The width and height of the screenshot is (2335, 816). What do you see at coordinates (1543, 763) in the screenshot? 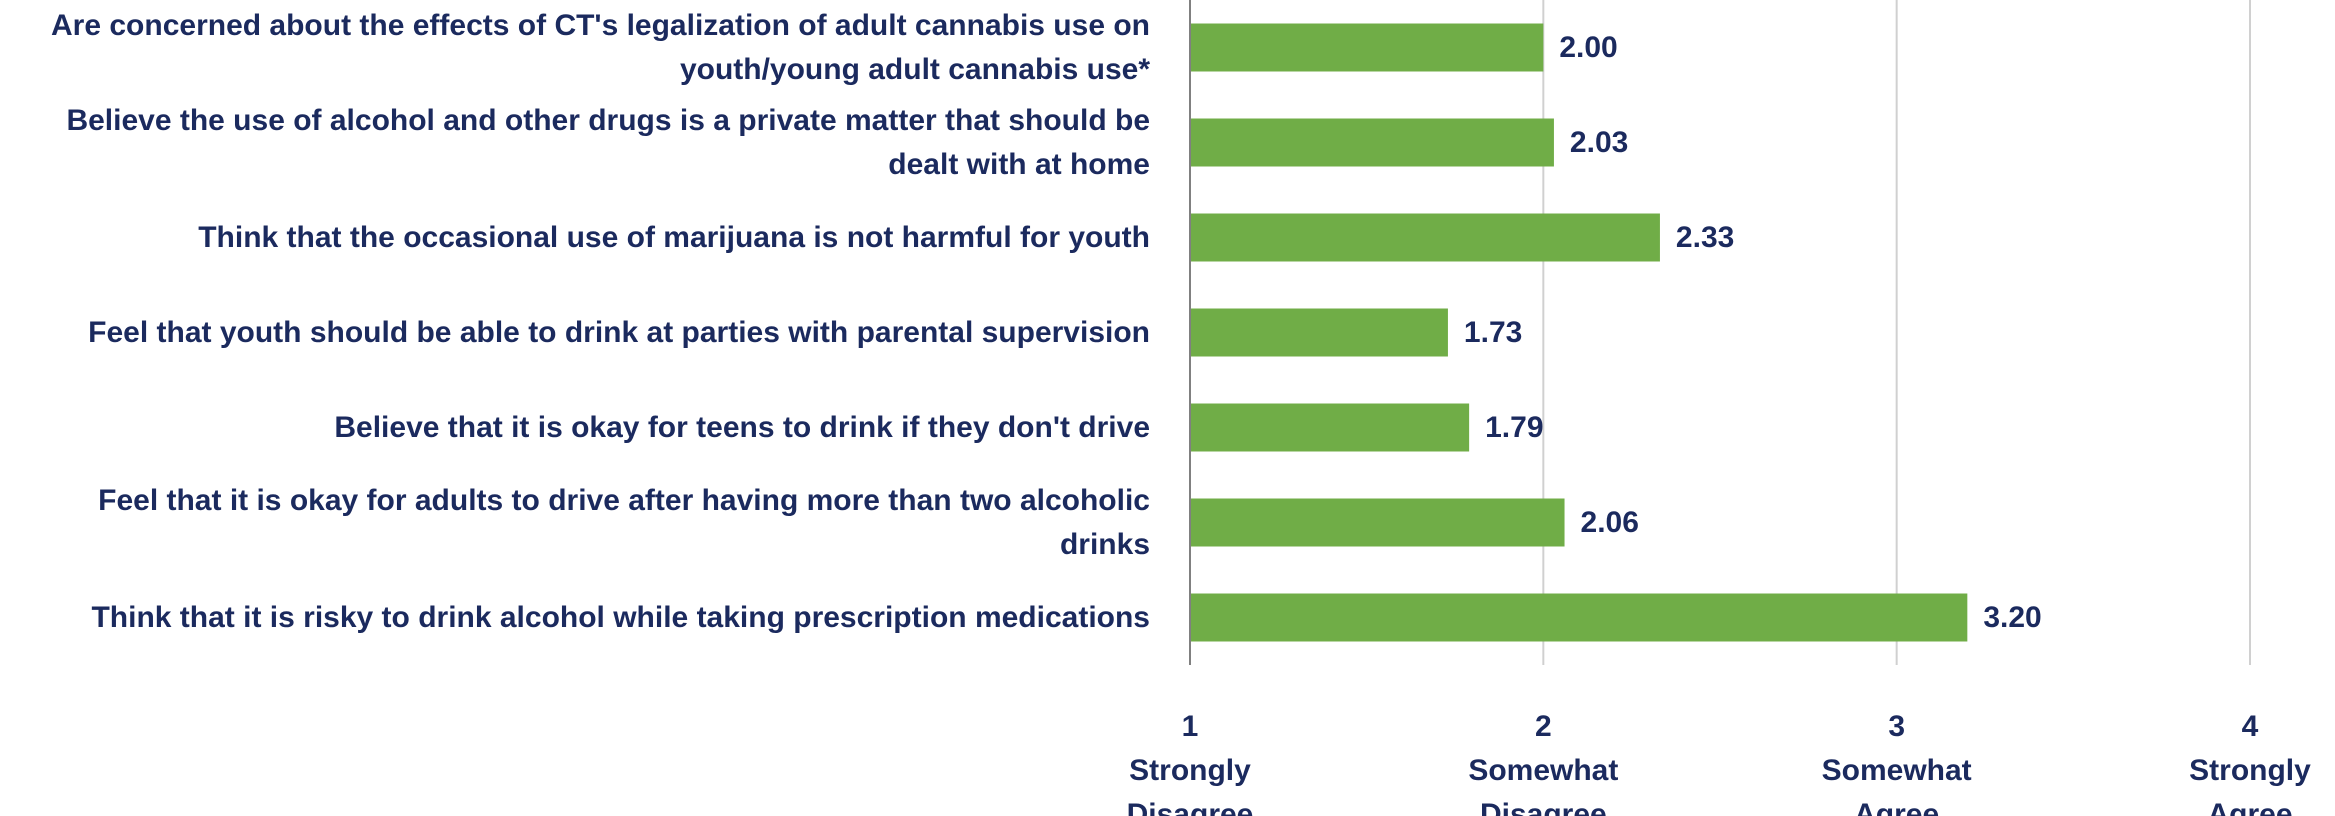
I see `x-tick-label: 2 Somewhat Disagree` at bounding box center [1543, 763].